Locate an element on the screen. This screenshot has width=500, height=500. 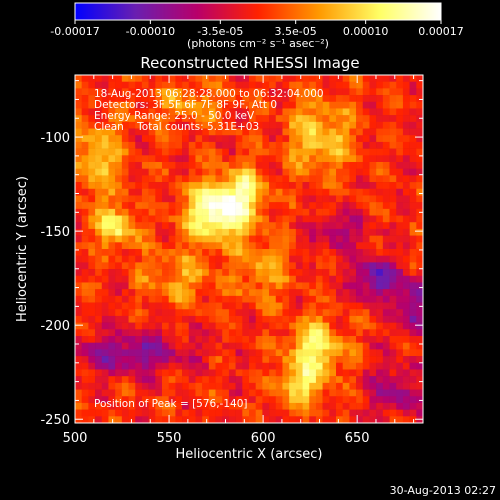
x-tick-label: 650 is located at coordinates (357, 438).